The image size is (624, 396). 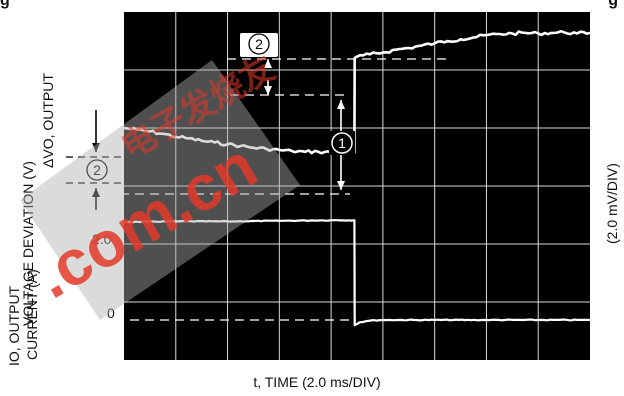 I want to click on marker2-side-circle, so click(x=97, y=170).